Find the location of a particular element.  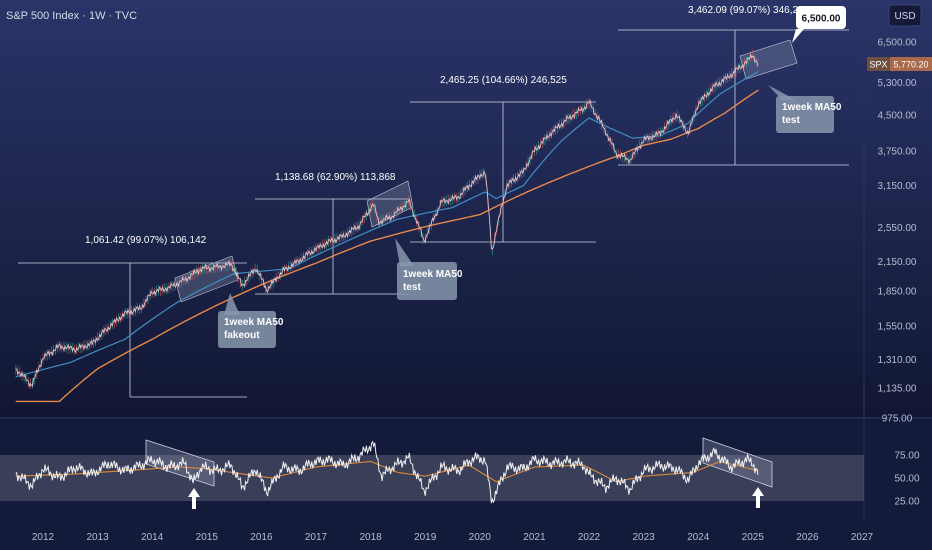

measure-label: 1,061.42 (99.07%) 106,142 is located at coordinates (146, 240).